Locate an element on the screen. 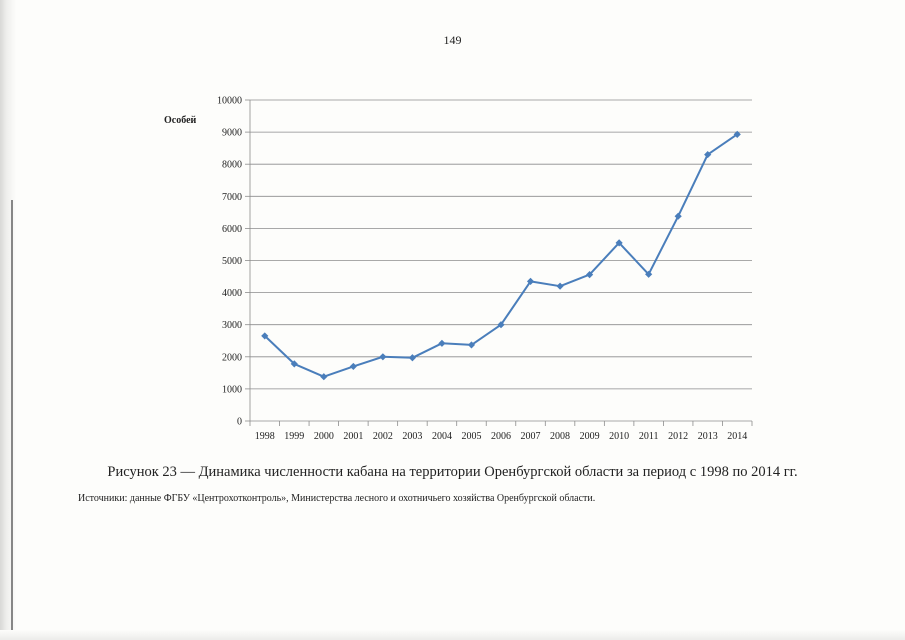 The width and height of the screenshot is (905, 640). x-tick-label: 2003 is located at coordinates (412, 436).